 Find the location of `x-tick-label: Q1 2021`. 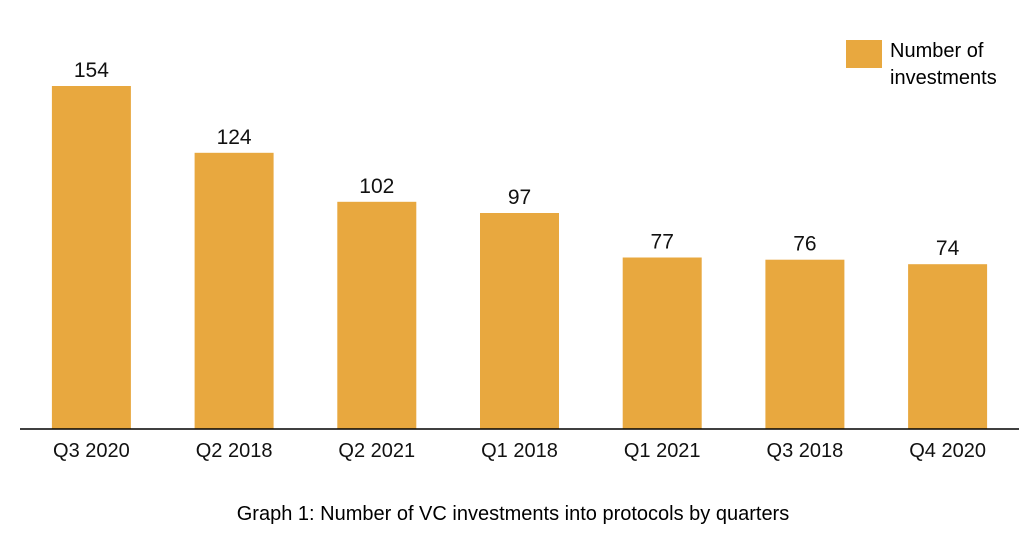

x-tick-label: Q1 2021 is located at coordinates (662, 451).